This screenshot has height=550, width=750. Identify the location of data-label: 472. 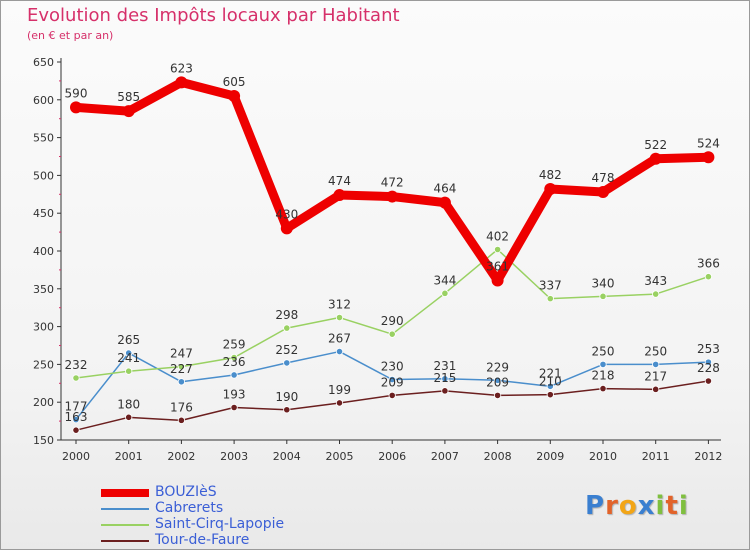
(392, 183).